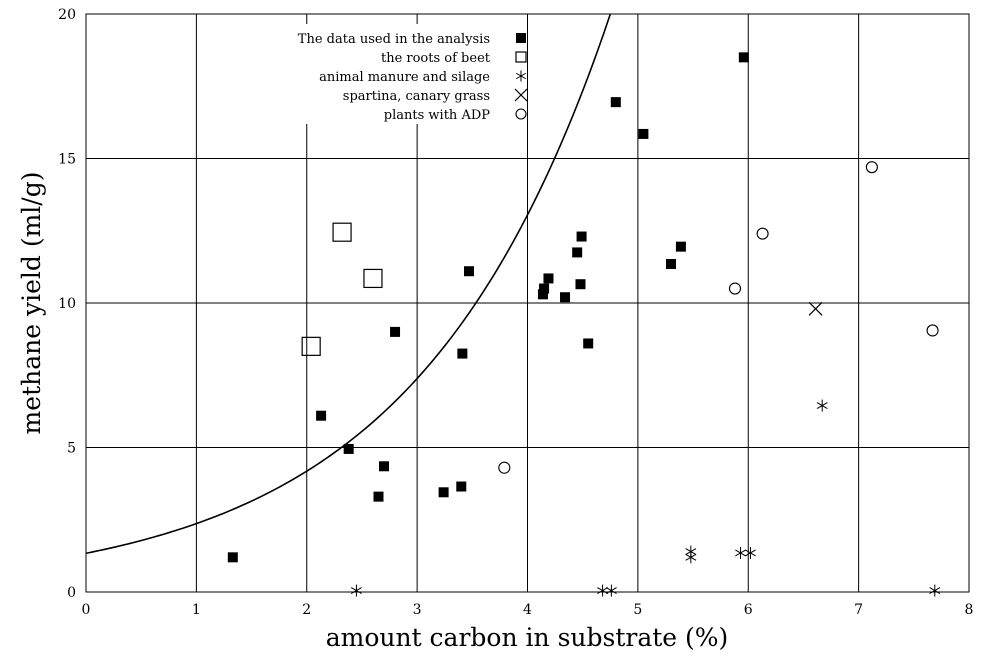  I want to click on y-tick-label: 0, so click(71, 593).